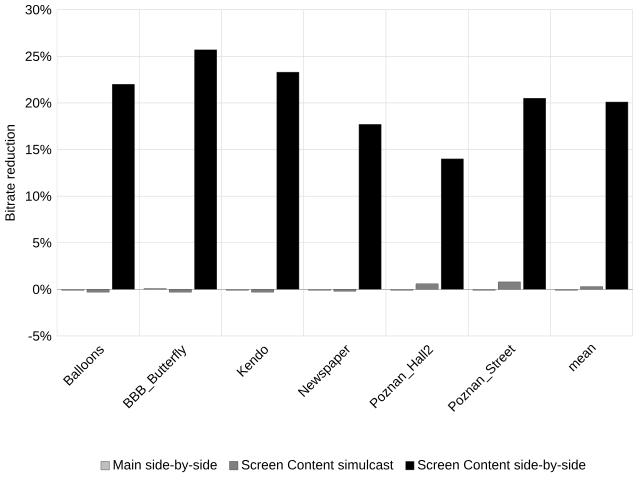  Describe the element at coordinates (165, 466) in the screenshot. I see `legend-label: Main side-by-side` at that location.